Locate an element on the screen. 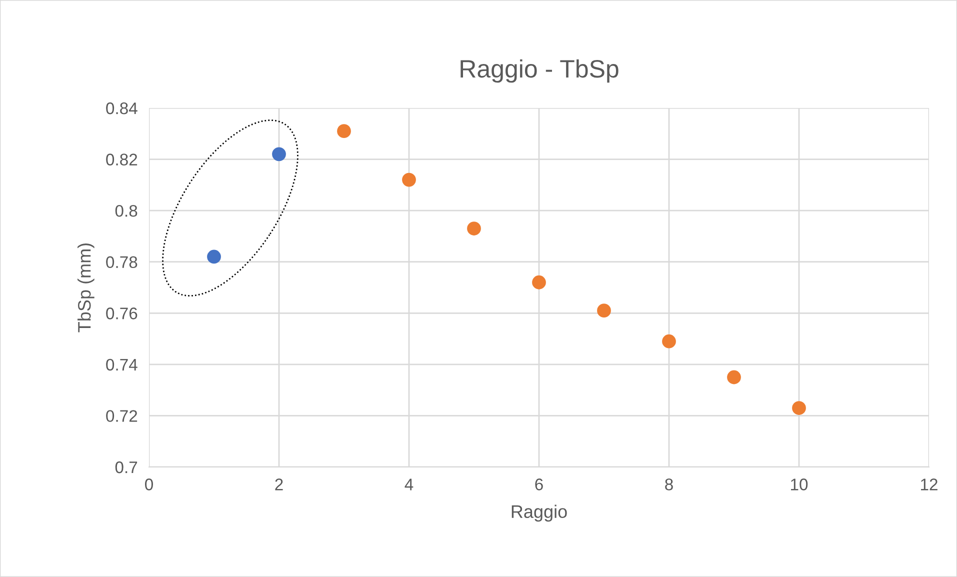 The width and height of the screenshot is (957, 577). y-tick-label: 0.78 is located at coordinates (122, 262).